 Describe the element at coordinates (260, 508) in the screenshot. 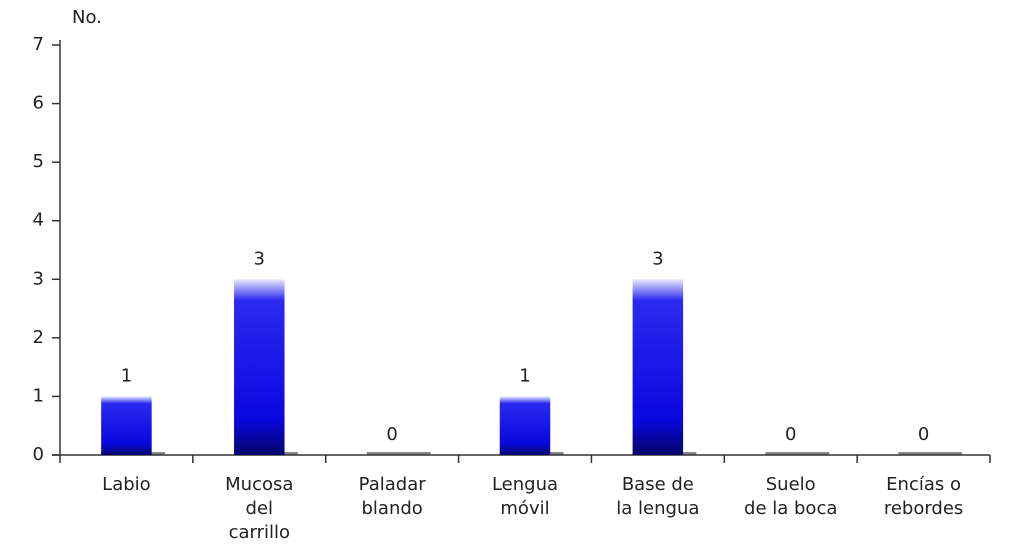

I see `x-tick-label: del` at that location.